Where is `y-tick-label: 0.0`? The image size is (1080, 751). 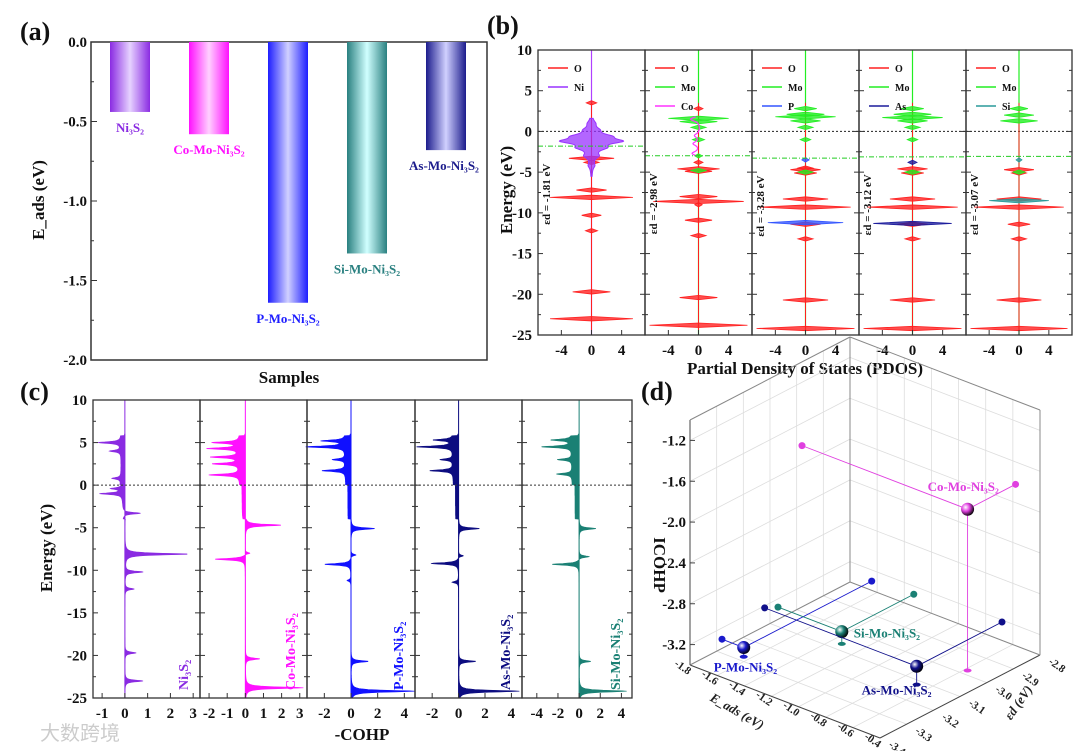 y-tick-label: 0.0 is located at coordinates (77, 43).